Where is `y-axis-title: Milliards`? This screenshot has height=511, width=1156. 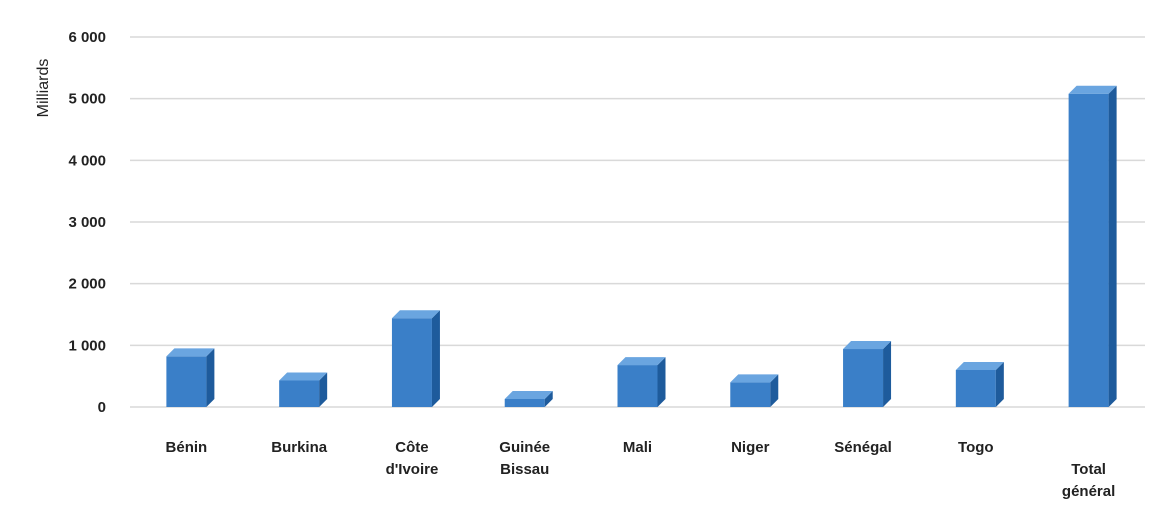 y-axis-title: Milliards is located at coordinates (43, 88).